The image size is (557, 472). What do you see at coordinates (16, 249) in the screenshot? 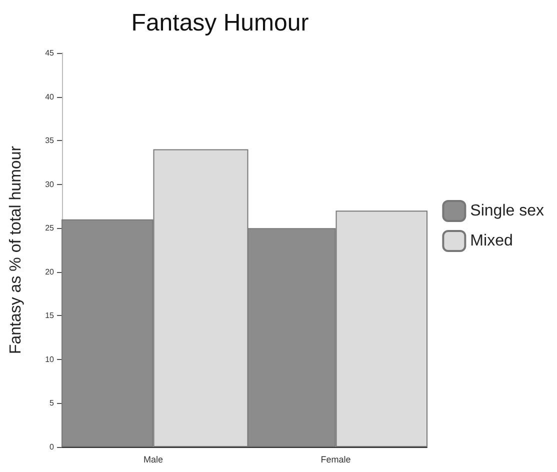
I see `y-axis-title: Fantasy as % of total humour` at bounding box center [16, 249].